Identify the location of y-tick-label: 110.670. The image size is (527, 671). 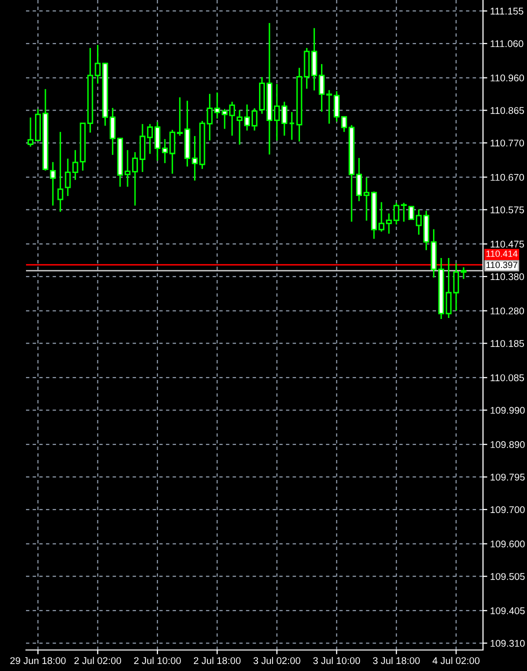
(507, 177).